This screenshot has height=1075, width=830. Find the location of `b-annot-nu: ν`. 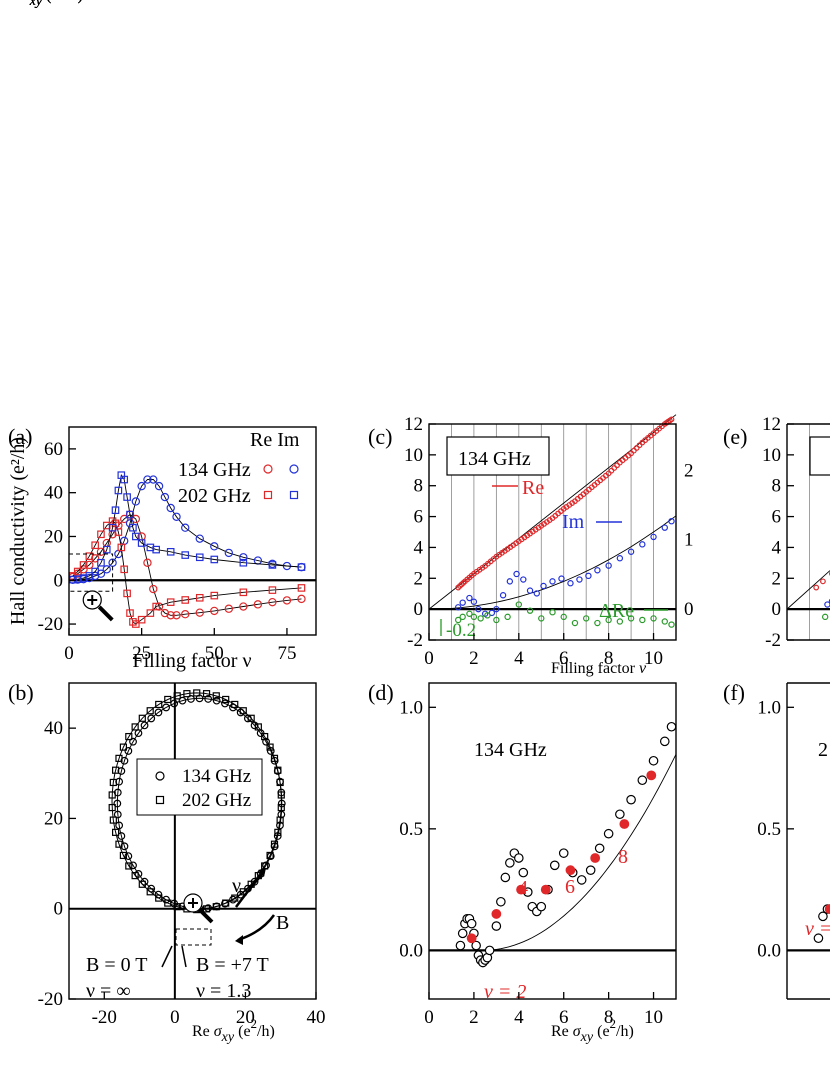

b-annot-nu: ν is located at coordinates (236, 886).